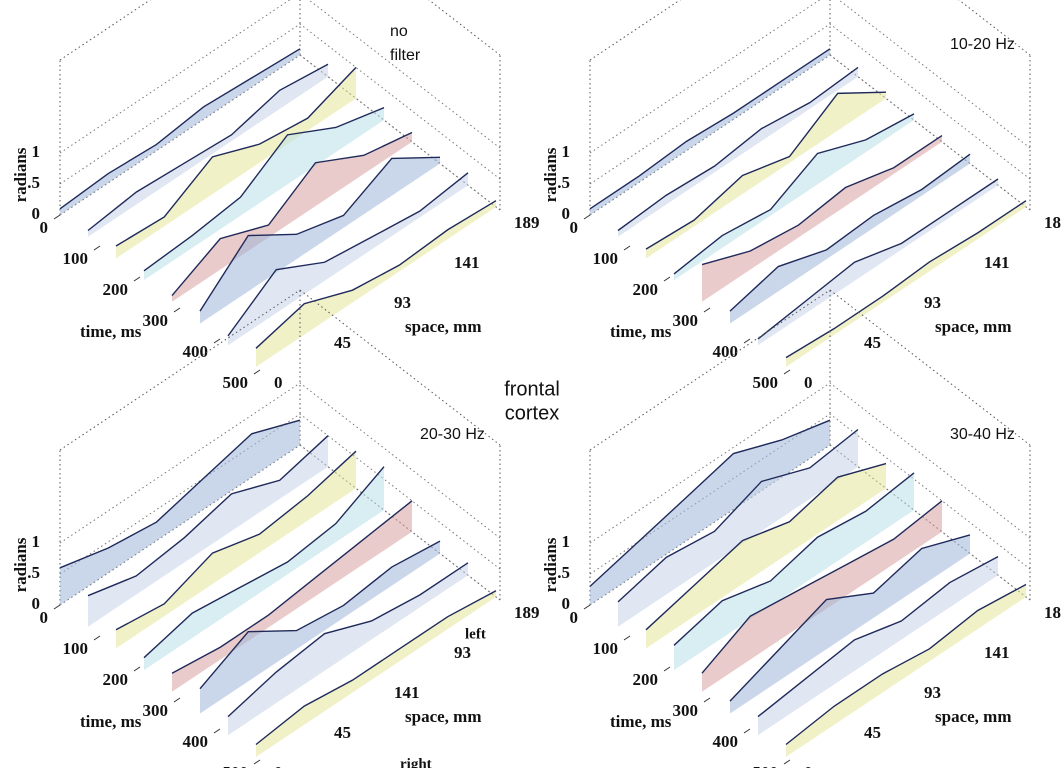 Image resolution: width=1061 pixels, height=768 pixels. I want to click on x-tick-label: 200, so click(646, 289).